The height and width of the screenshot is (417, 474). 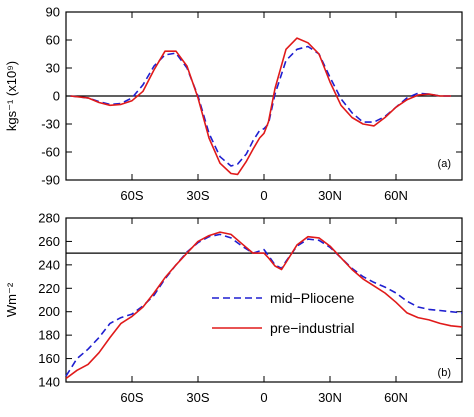 I want to click on panel-b-xtick-label: 60S, so click(x=131, y=397).